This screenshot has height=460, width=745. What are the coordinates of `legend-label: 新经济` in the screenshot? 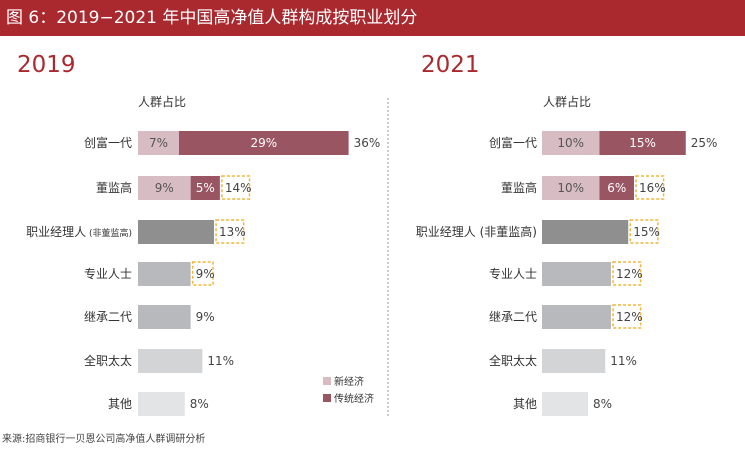 It's located at (349, 381).